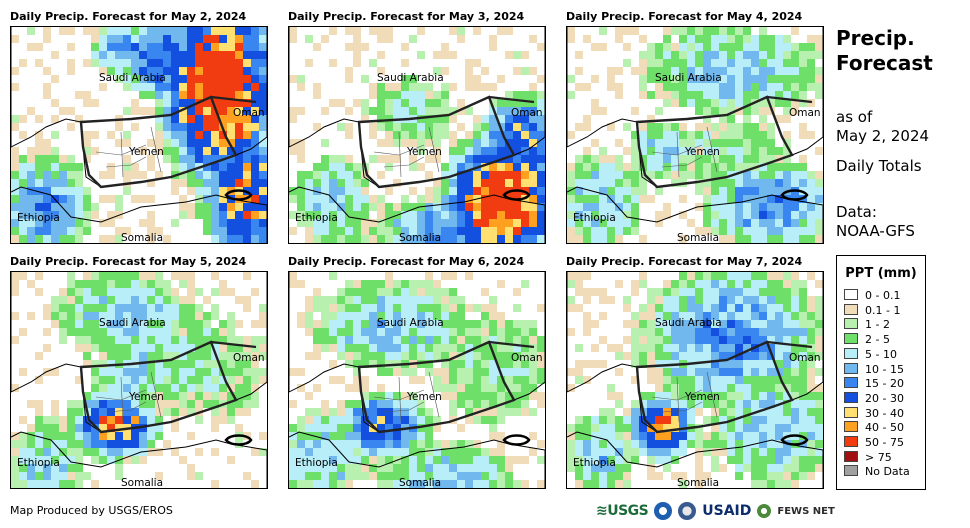 The height and width of the screenshot is (528, 970). Describe the element at coordinates (854, 117) in the screenshot. I see `as-of-label: as of` at that location.